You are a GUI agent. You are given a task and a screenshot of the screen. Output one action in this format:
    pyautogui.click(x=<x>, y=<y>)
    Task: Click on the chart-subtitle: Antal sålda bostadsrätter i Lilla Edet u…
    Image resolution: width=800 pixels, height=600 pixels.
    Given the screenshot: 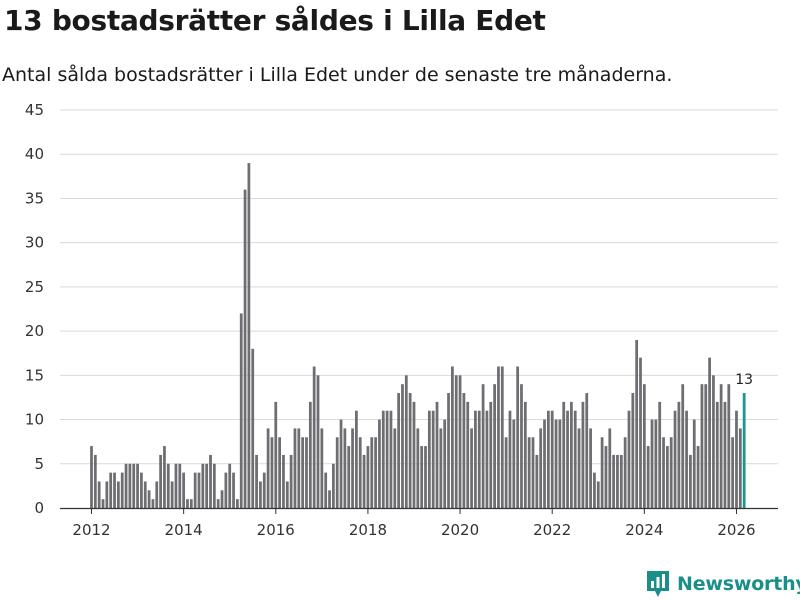 What is the action you would take?
    pyautogui.click(x=337, y=75)
    